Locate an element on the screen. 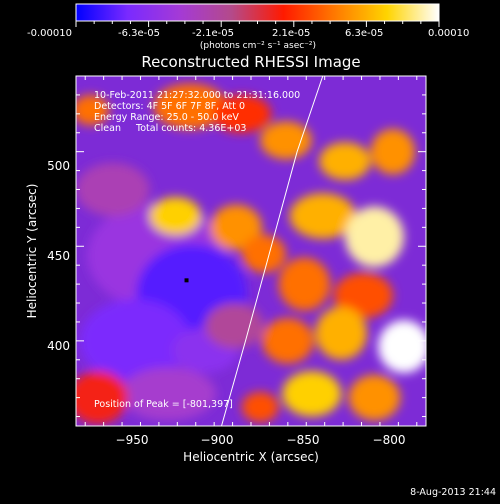  y-tick-label: 500 is located at coordinates (58, 166).